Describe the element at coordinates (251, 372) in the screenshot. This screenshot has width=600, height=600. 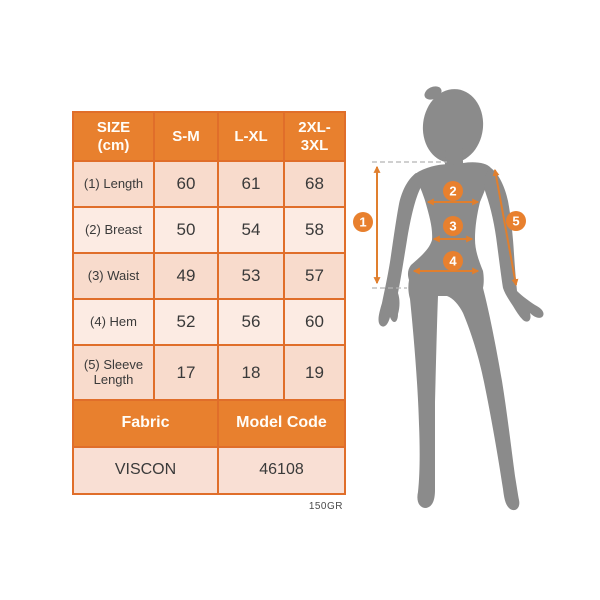
I see `sleeve-lxl-value: 18` at that location.